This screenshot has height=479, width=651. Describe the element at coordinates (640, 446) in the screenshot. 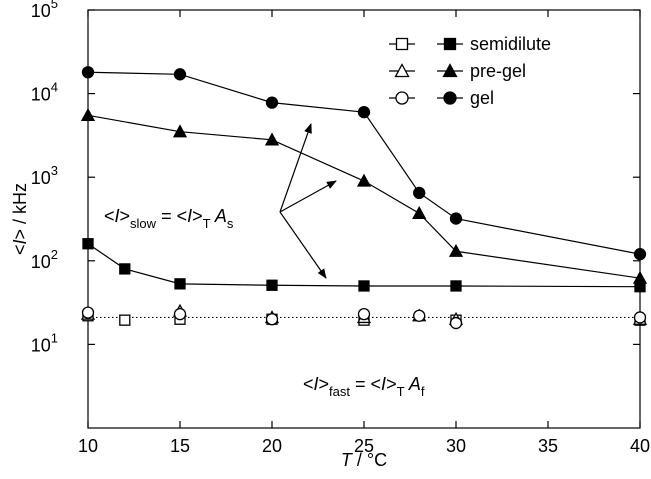

I see `x-tick-label: 40` at that location.